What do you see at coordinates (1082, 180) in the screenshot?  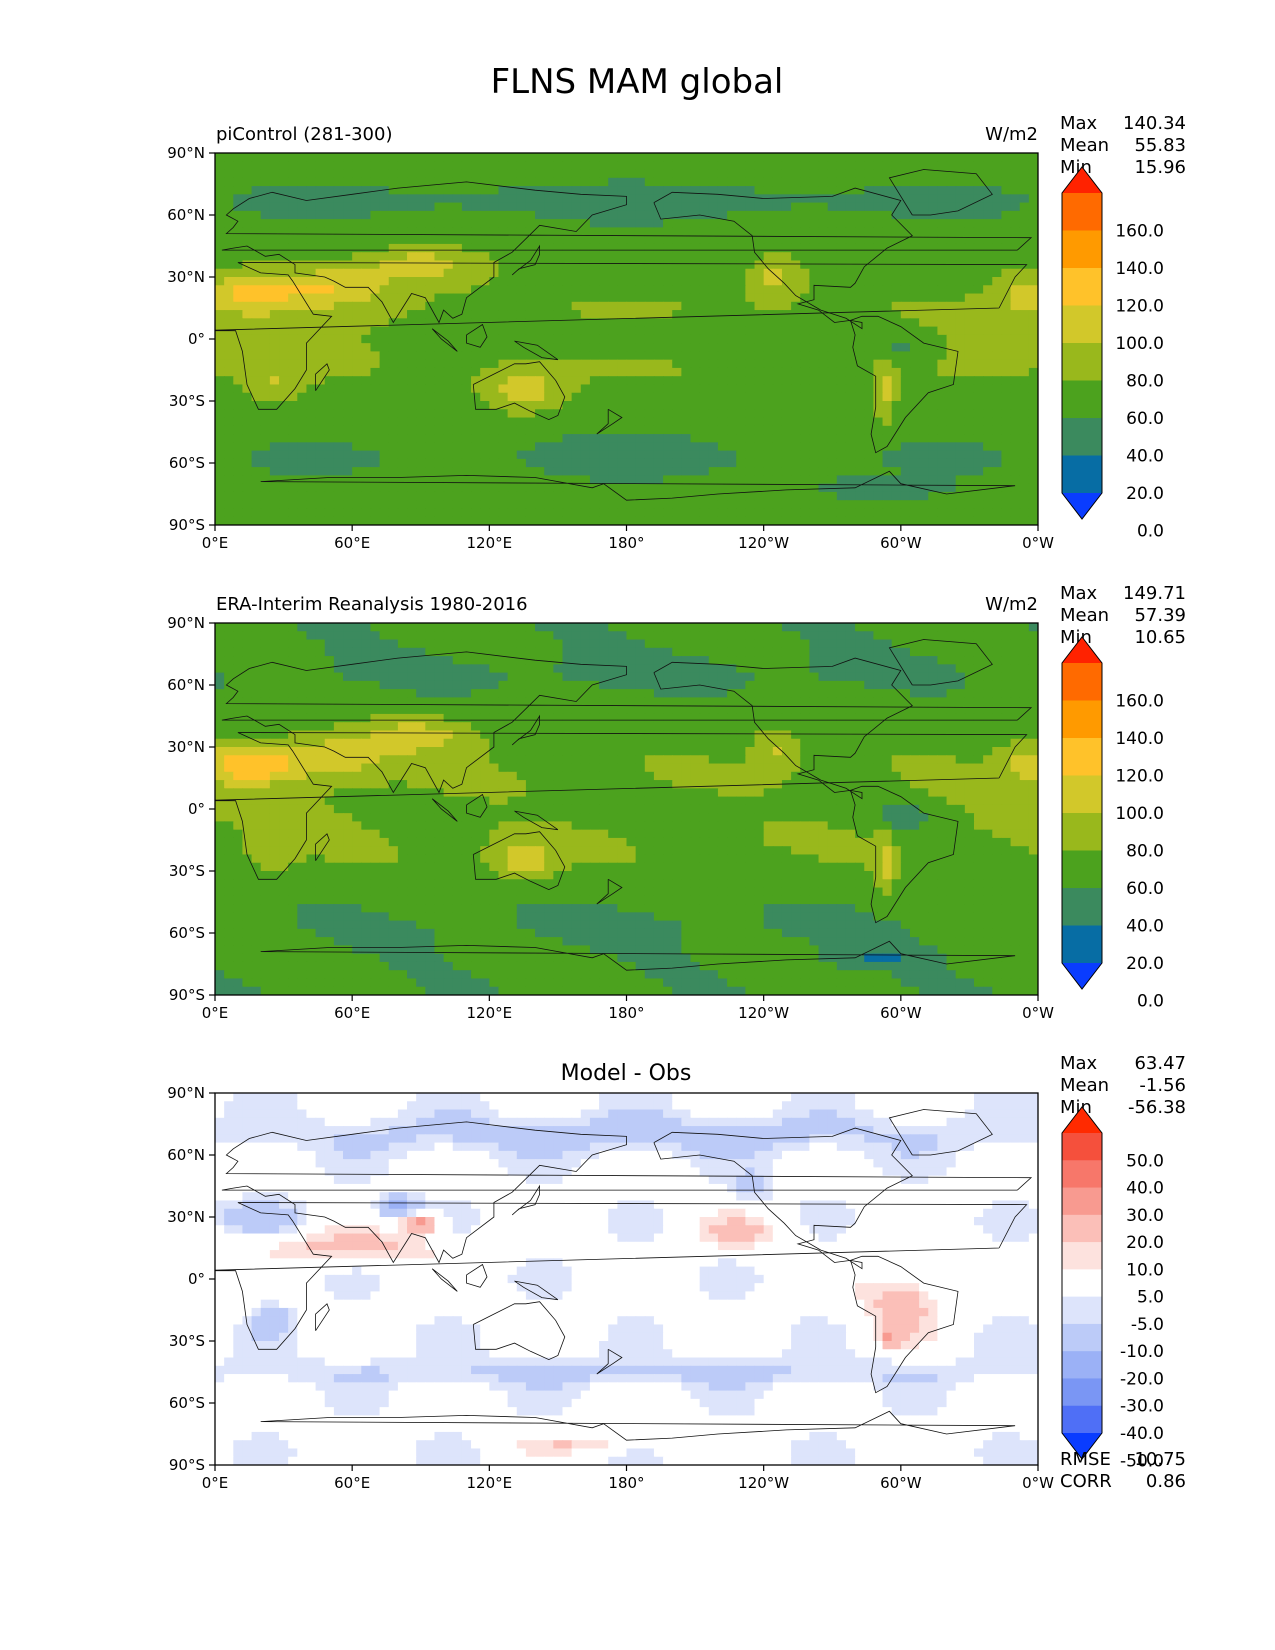 I see `colorbar-over-arrow` at bounding box center [1082, 180].